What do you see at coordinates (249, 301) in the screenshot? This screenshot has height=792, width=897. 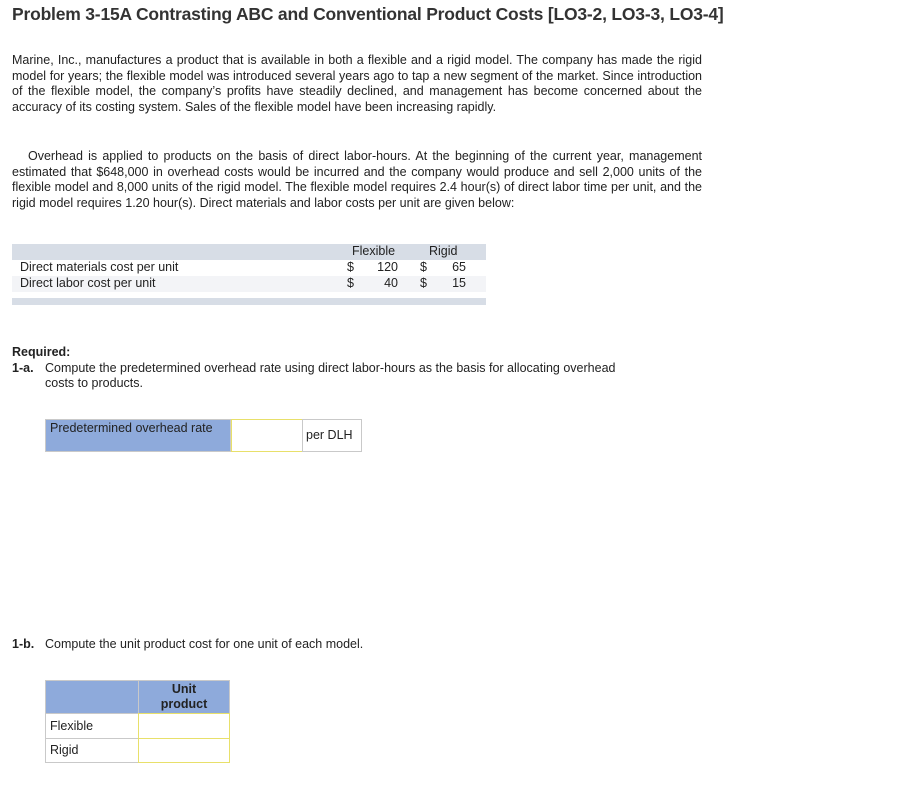 I see `table-footer-bar` at bounding box center [249, 301].